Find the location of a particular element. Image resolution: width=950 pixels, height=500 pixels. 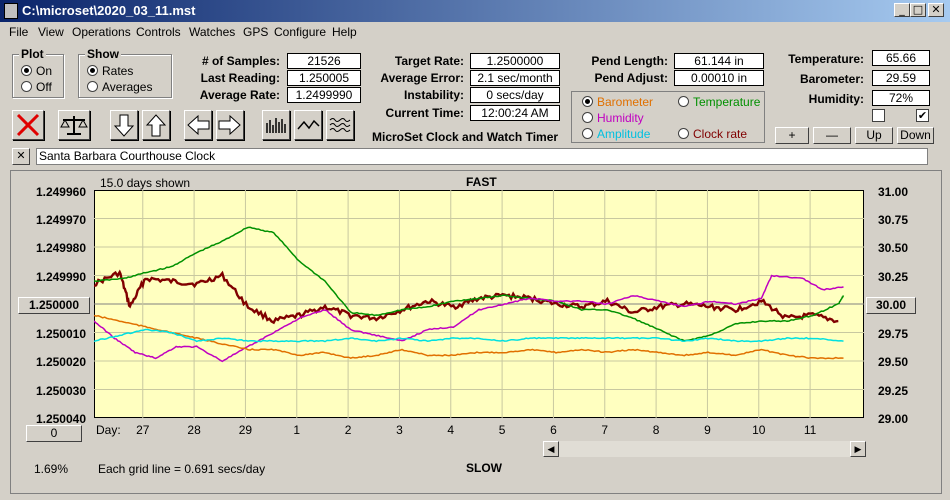

x-tick-label: 6 is located at coordinates (553, 430).